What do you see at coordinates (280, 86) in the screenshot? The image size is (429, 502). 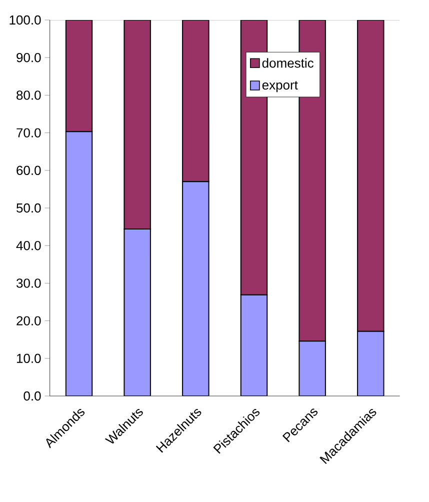 I see `legend-label: export` at bounding box center [280, 86].